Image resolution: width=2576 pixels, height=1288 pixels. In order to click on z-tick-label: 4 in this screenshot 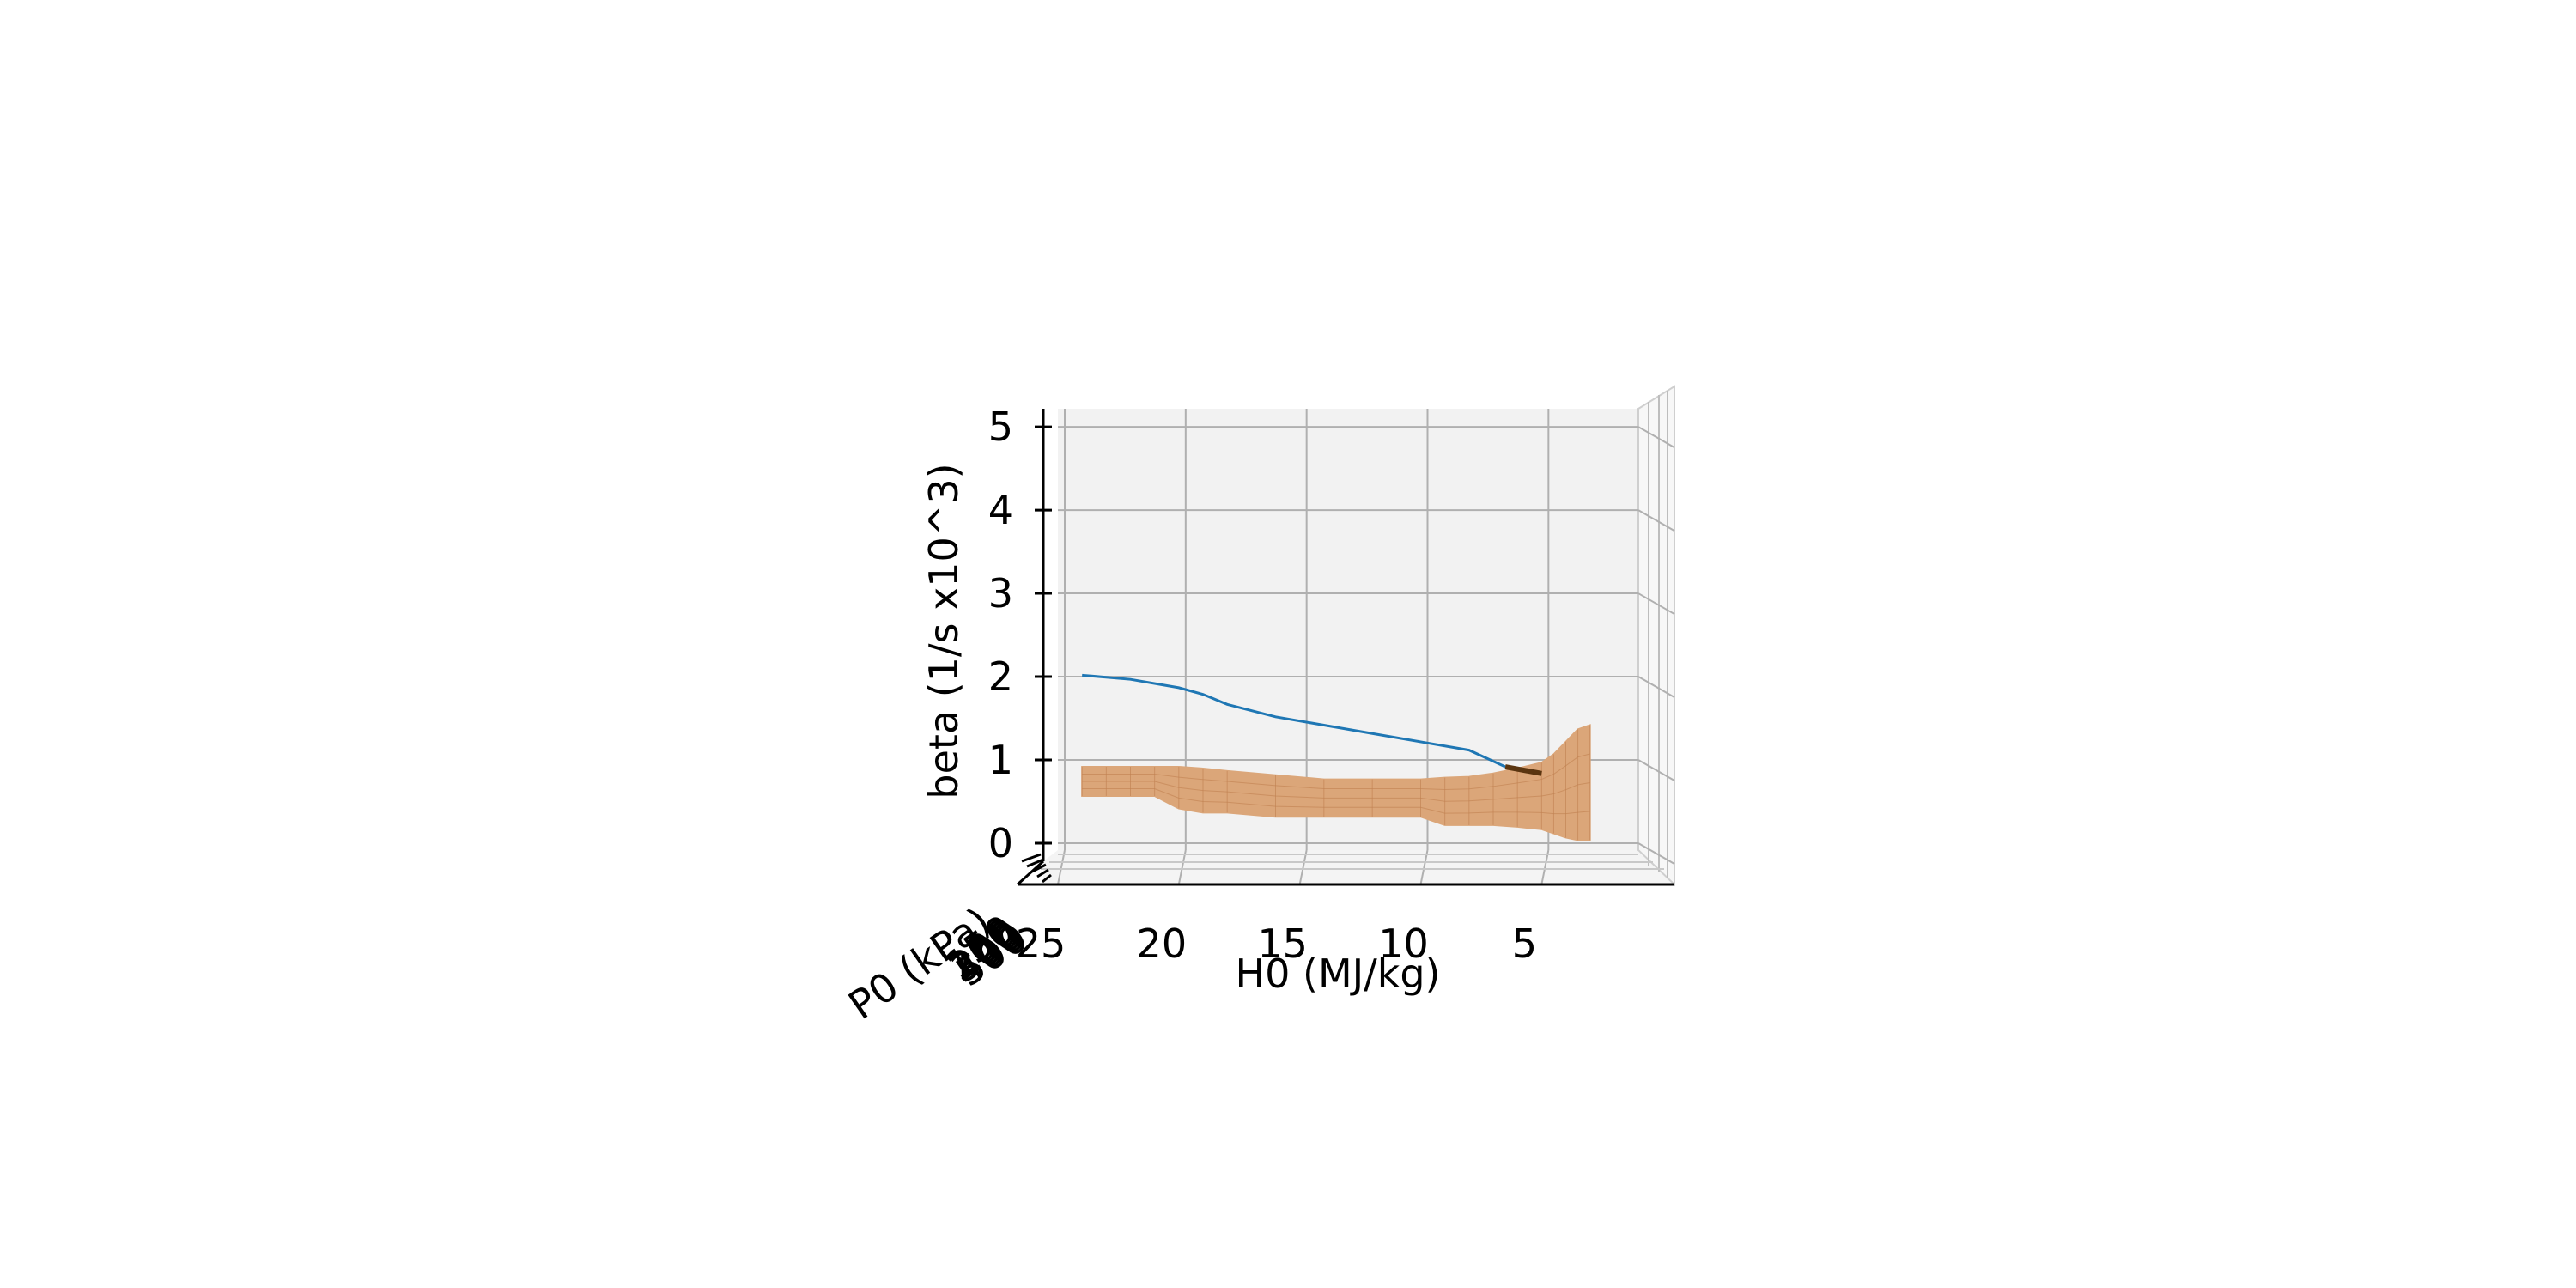, I will do `click(1001, 510)`.